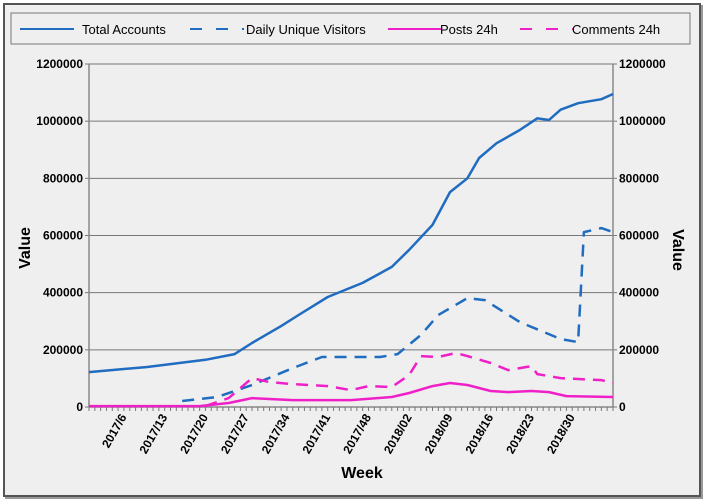 This screenshot has height=501, width=704. Describe the element at coordinates (561, 433) in the screenshot. I see `x-tick-label: 2018/30` at that location.